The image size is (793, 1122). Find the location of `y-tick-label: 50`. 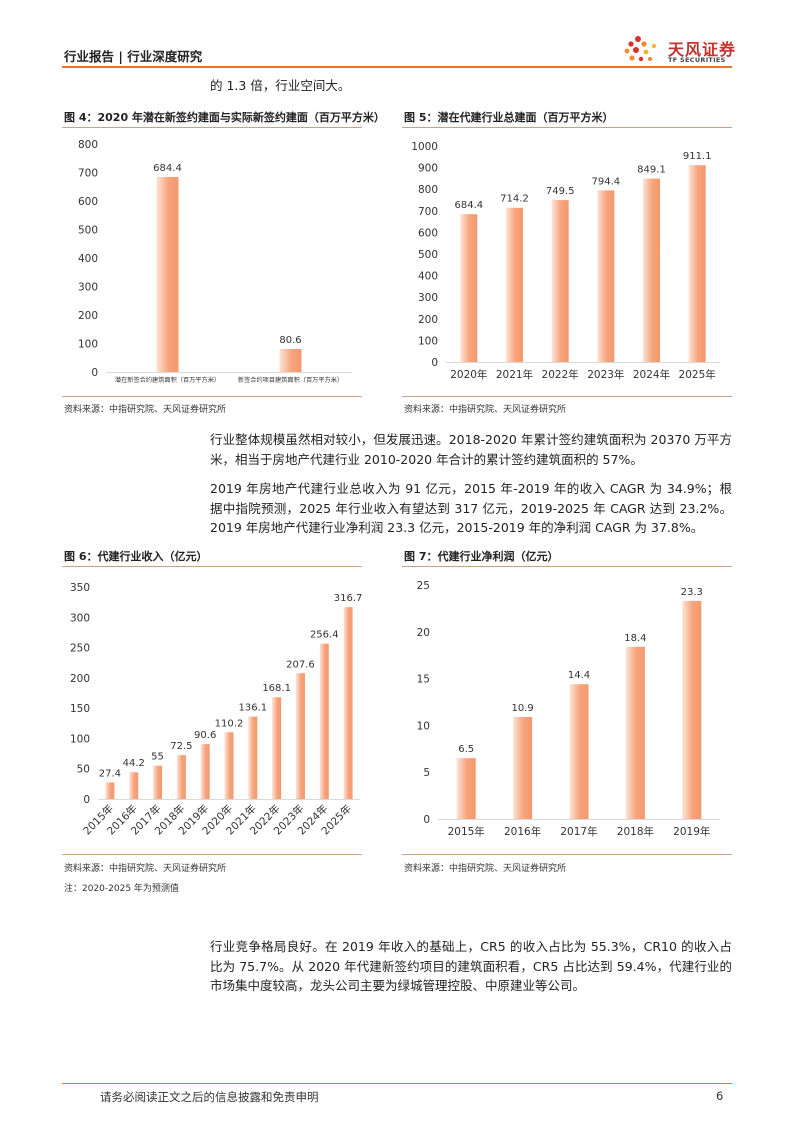

y-tick-label: 50 is located at coordinates (83, 770).